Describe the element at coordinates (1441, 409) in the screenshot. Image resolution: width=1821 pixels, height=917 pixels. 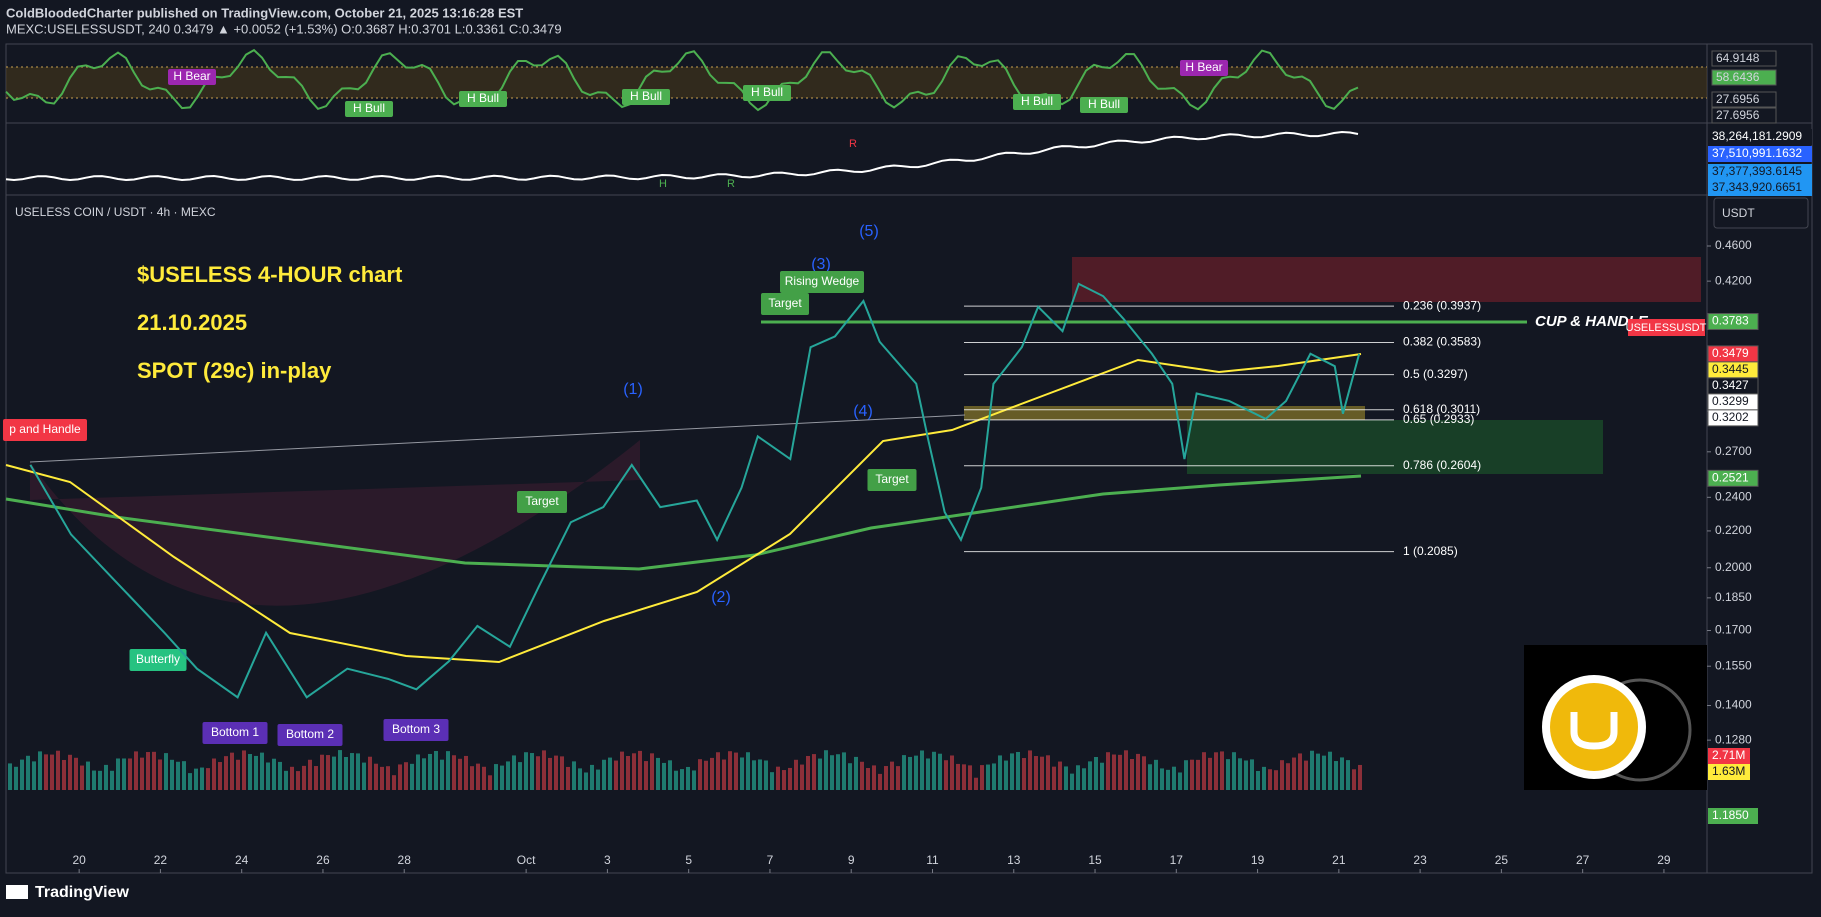
I see `fib-label: 0.618 (0.3011)` at that location.